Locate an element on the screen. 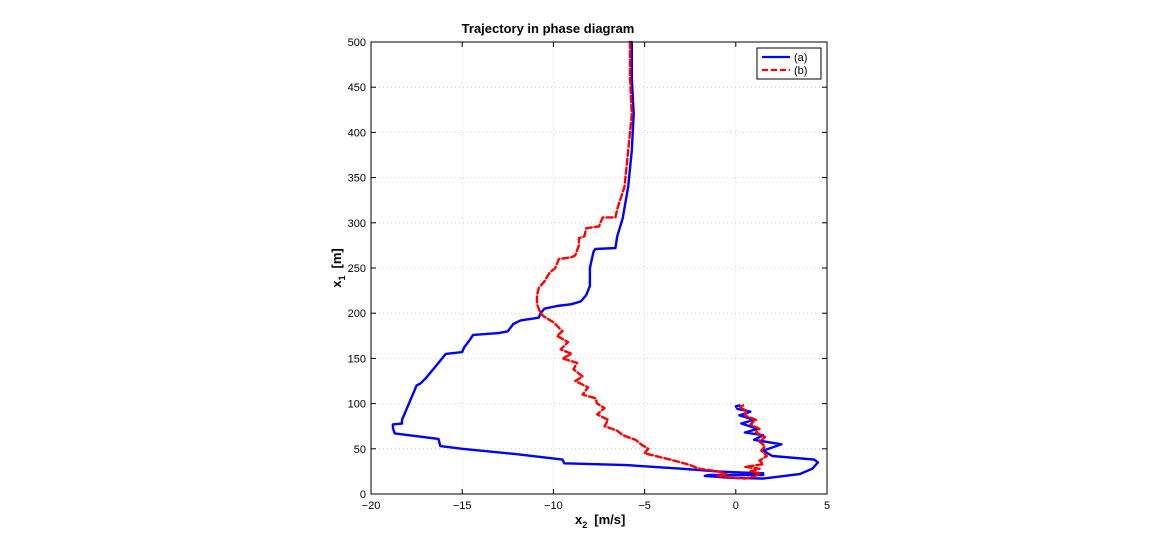 The height and width of the screenshot is (556, 1163). svg-text:x2[m/s]: x2 [m/s] is located at coordinates (600, 521).